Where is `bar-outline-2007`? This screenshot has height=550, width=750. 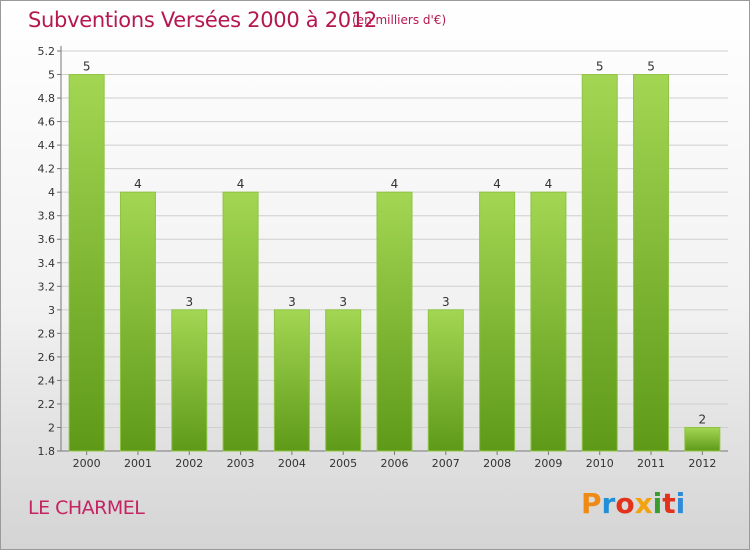 bar-outline-2007 is located at coordinates (445, 380).